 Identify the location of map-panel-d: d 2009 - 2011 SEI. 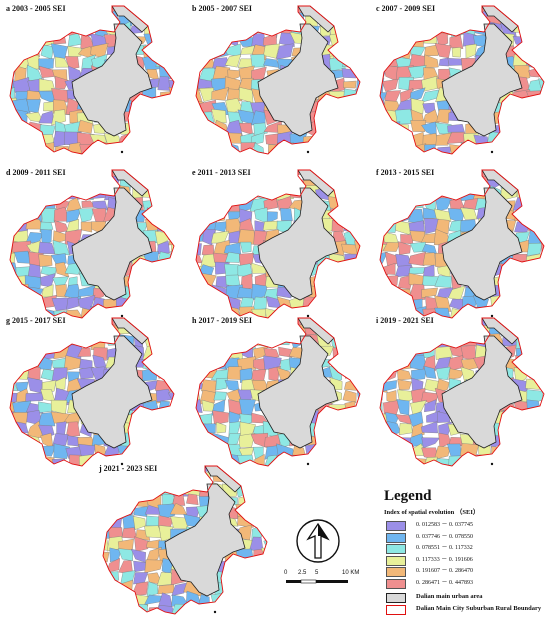
(89, 246).